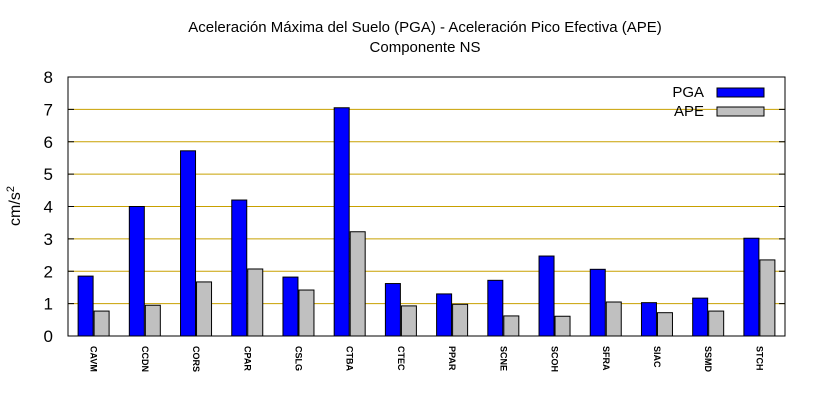 This screenshot has height=405, width=820. I want to click on bar-pga-ctec, so click(392, 310).